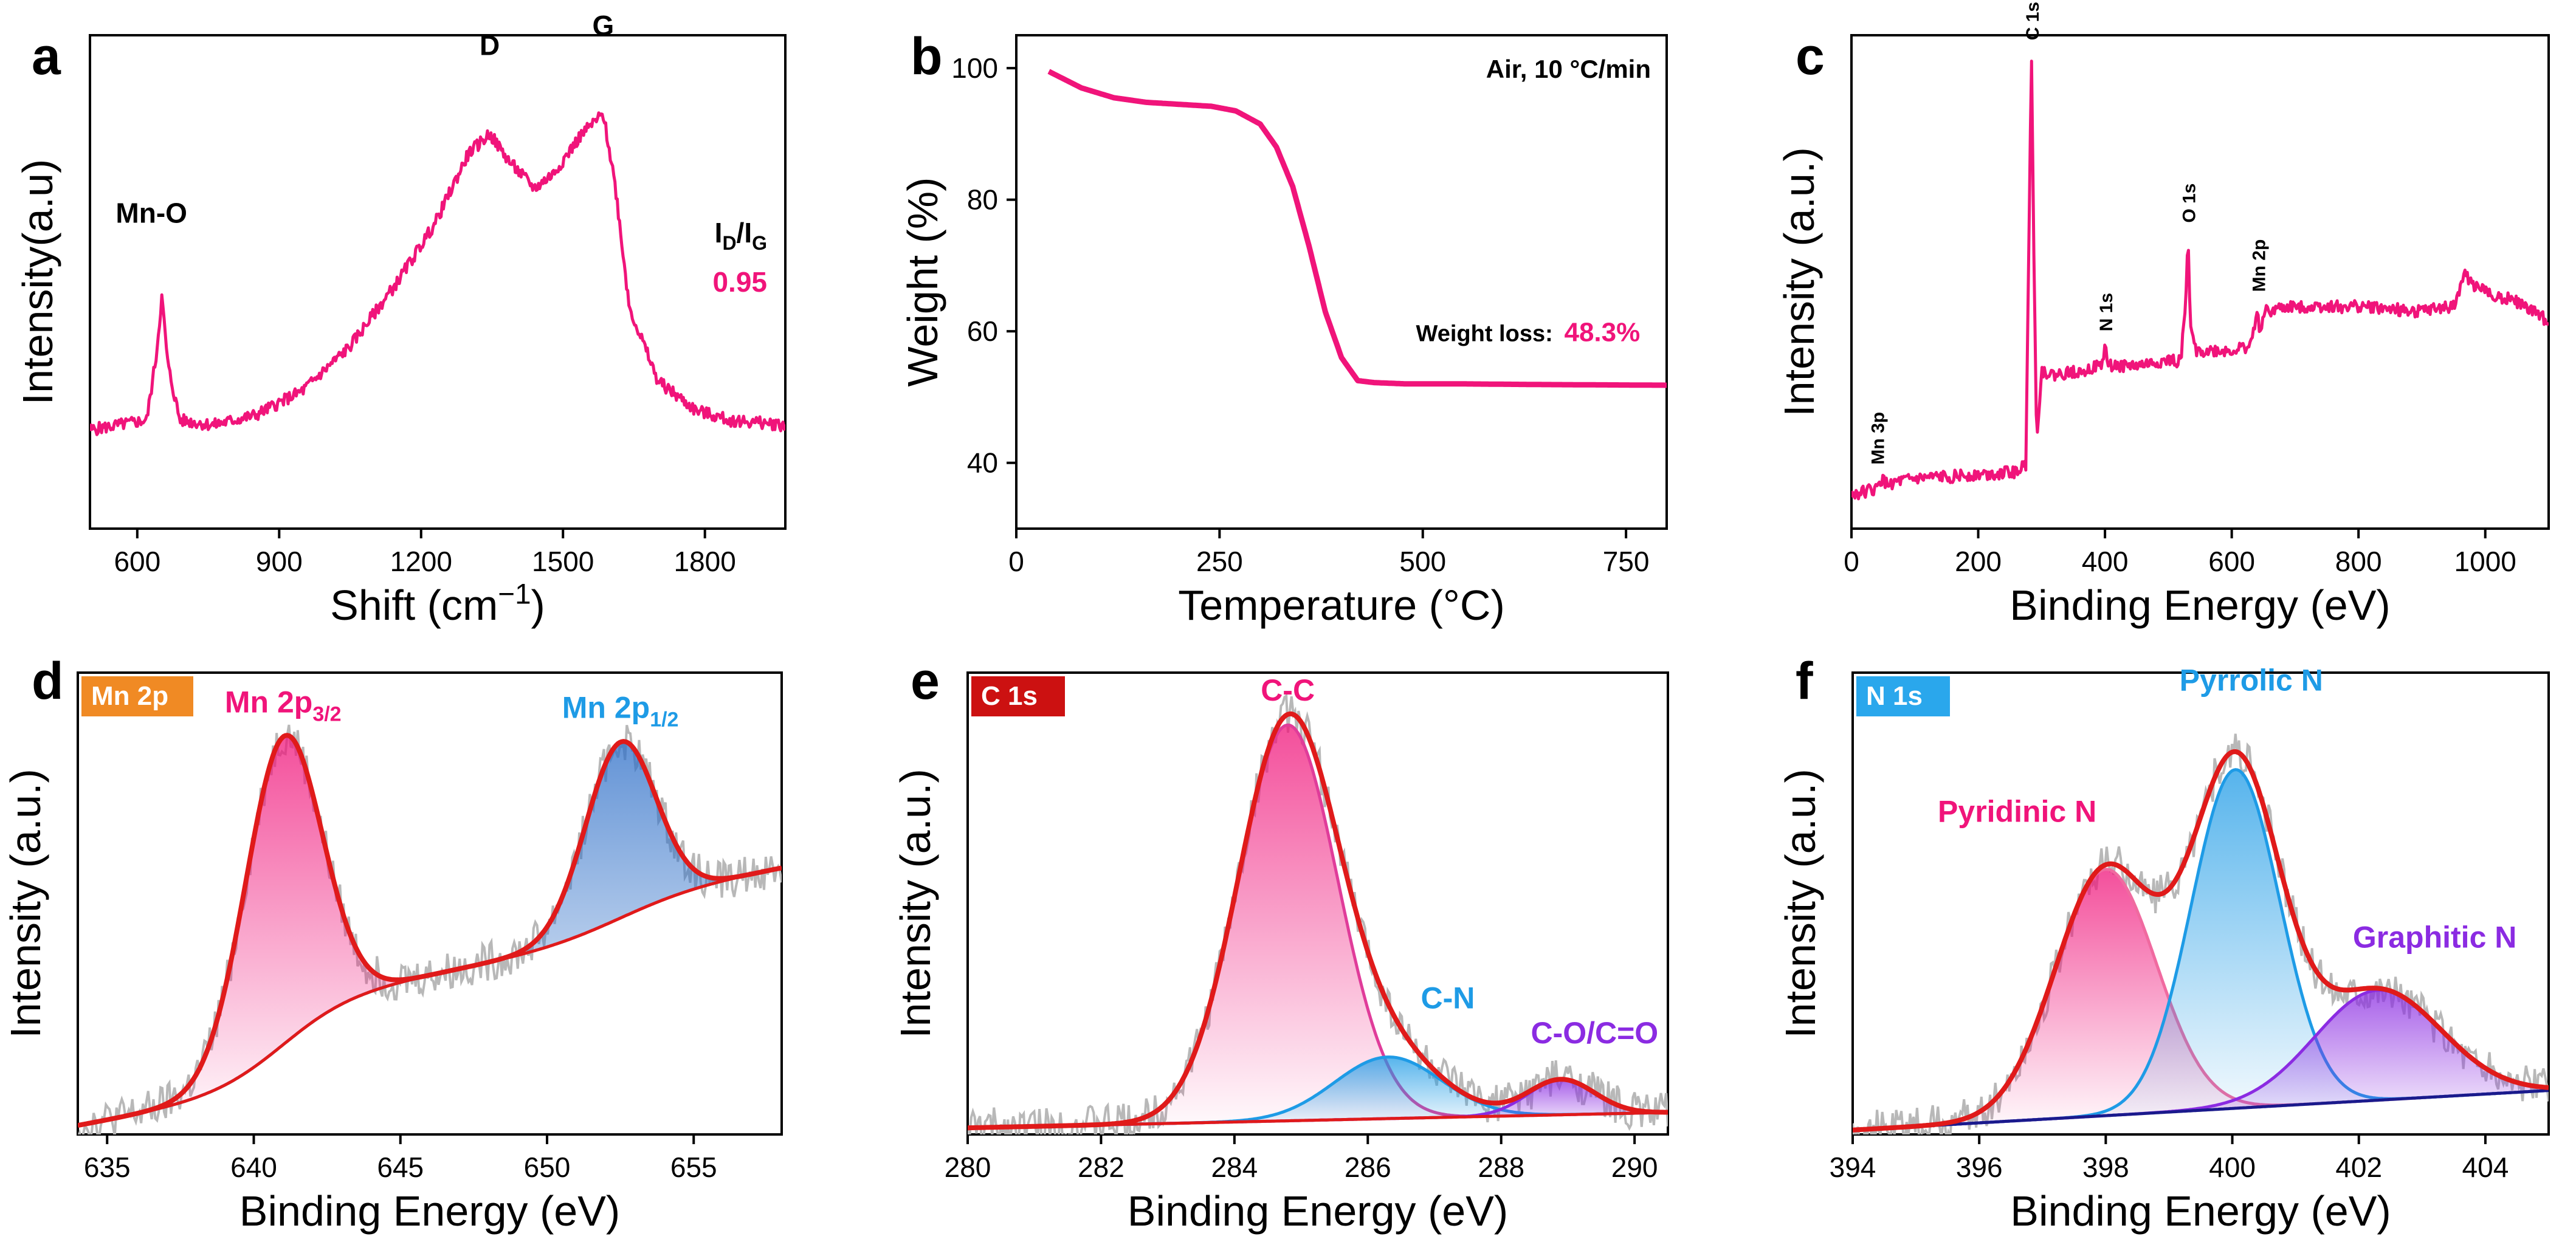 Image resolution: width=2576 pixels, height=1259 pixels. What do you see at coordinates (2105, 1167) in the screenshot?
I see `x-tick-label: 398` at bounding box center [2105, 1167].